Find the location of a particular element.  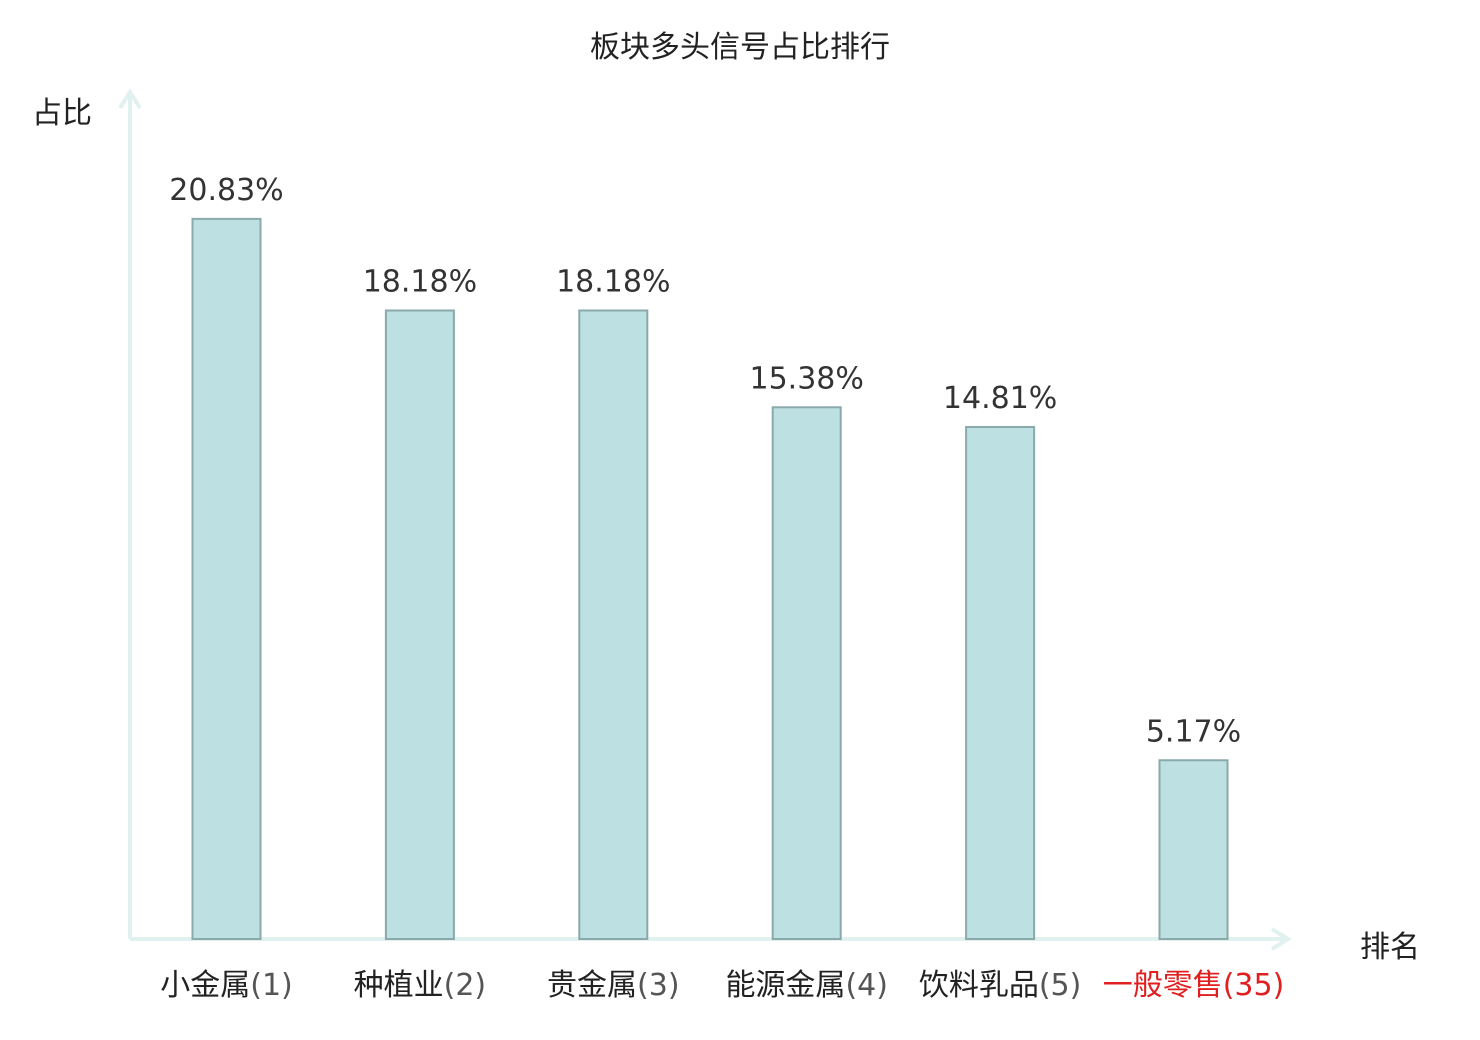

category-label: 能源金属(4) is located at coordinates (806, 985).